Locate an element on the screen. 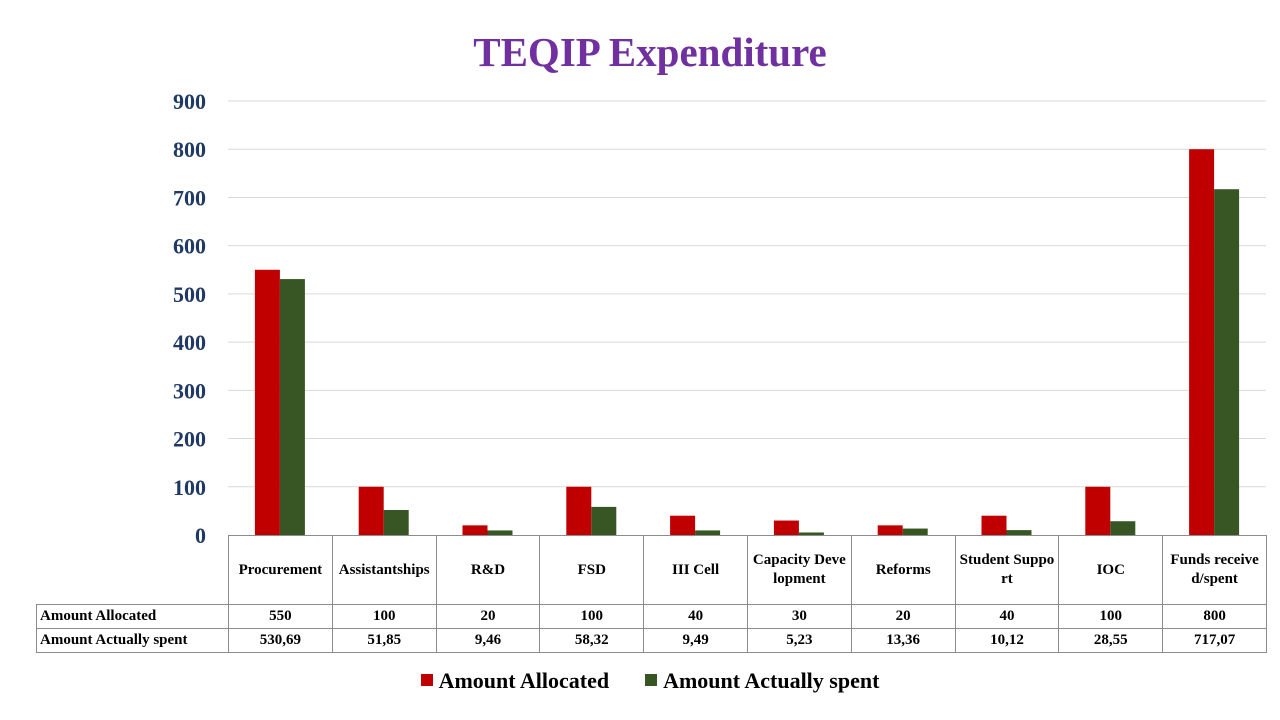 The width and height of the screenshot is (1280, 720). legend-entry: Amount Actually spent is located at coordinates (762, 681).